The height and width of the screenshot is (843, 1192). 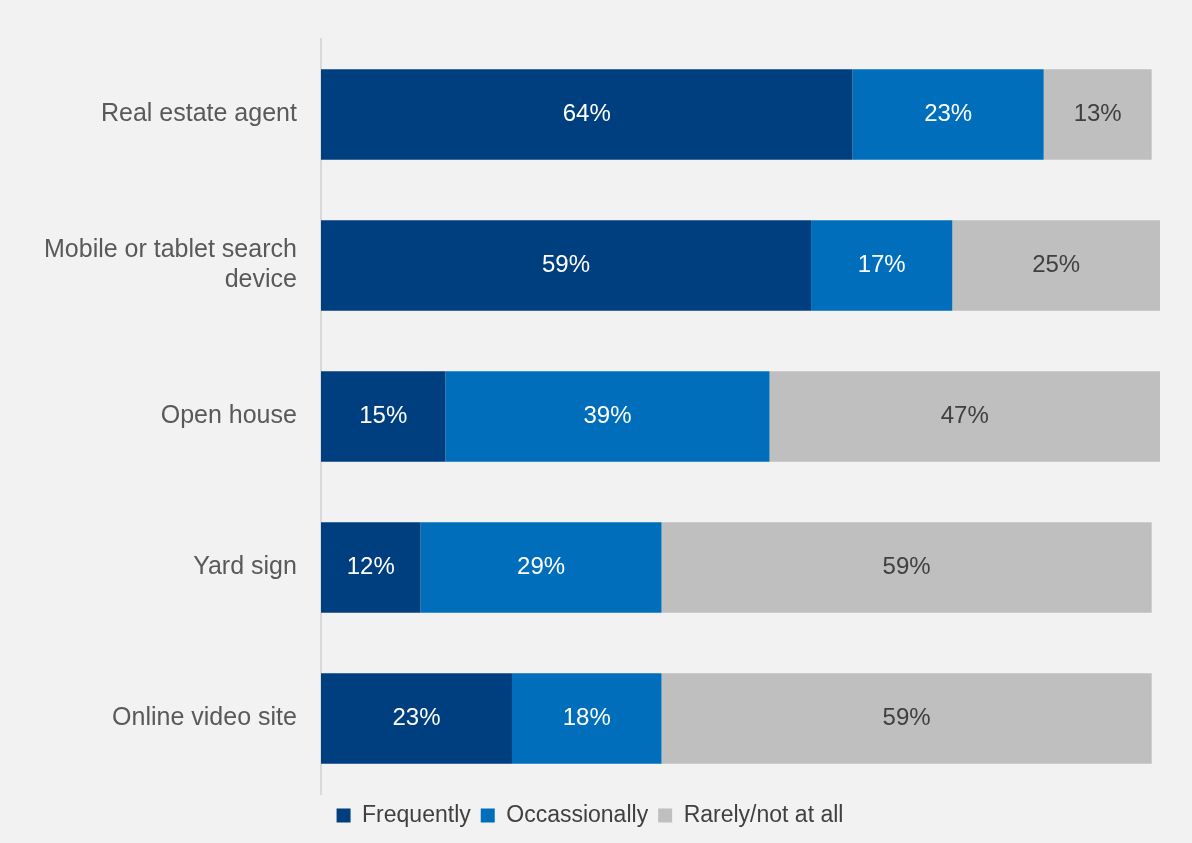 What do you see at coordinates (204, 716) in the screenshot?
I see `y-tick-label: Online video site` at bounding box center [204, 716].